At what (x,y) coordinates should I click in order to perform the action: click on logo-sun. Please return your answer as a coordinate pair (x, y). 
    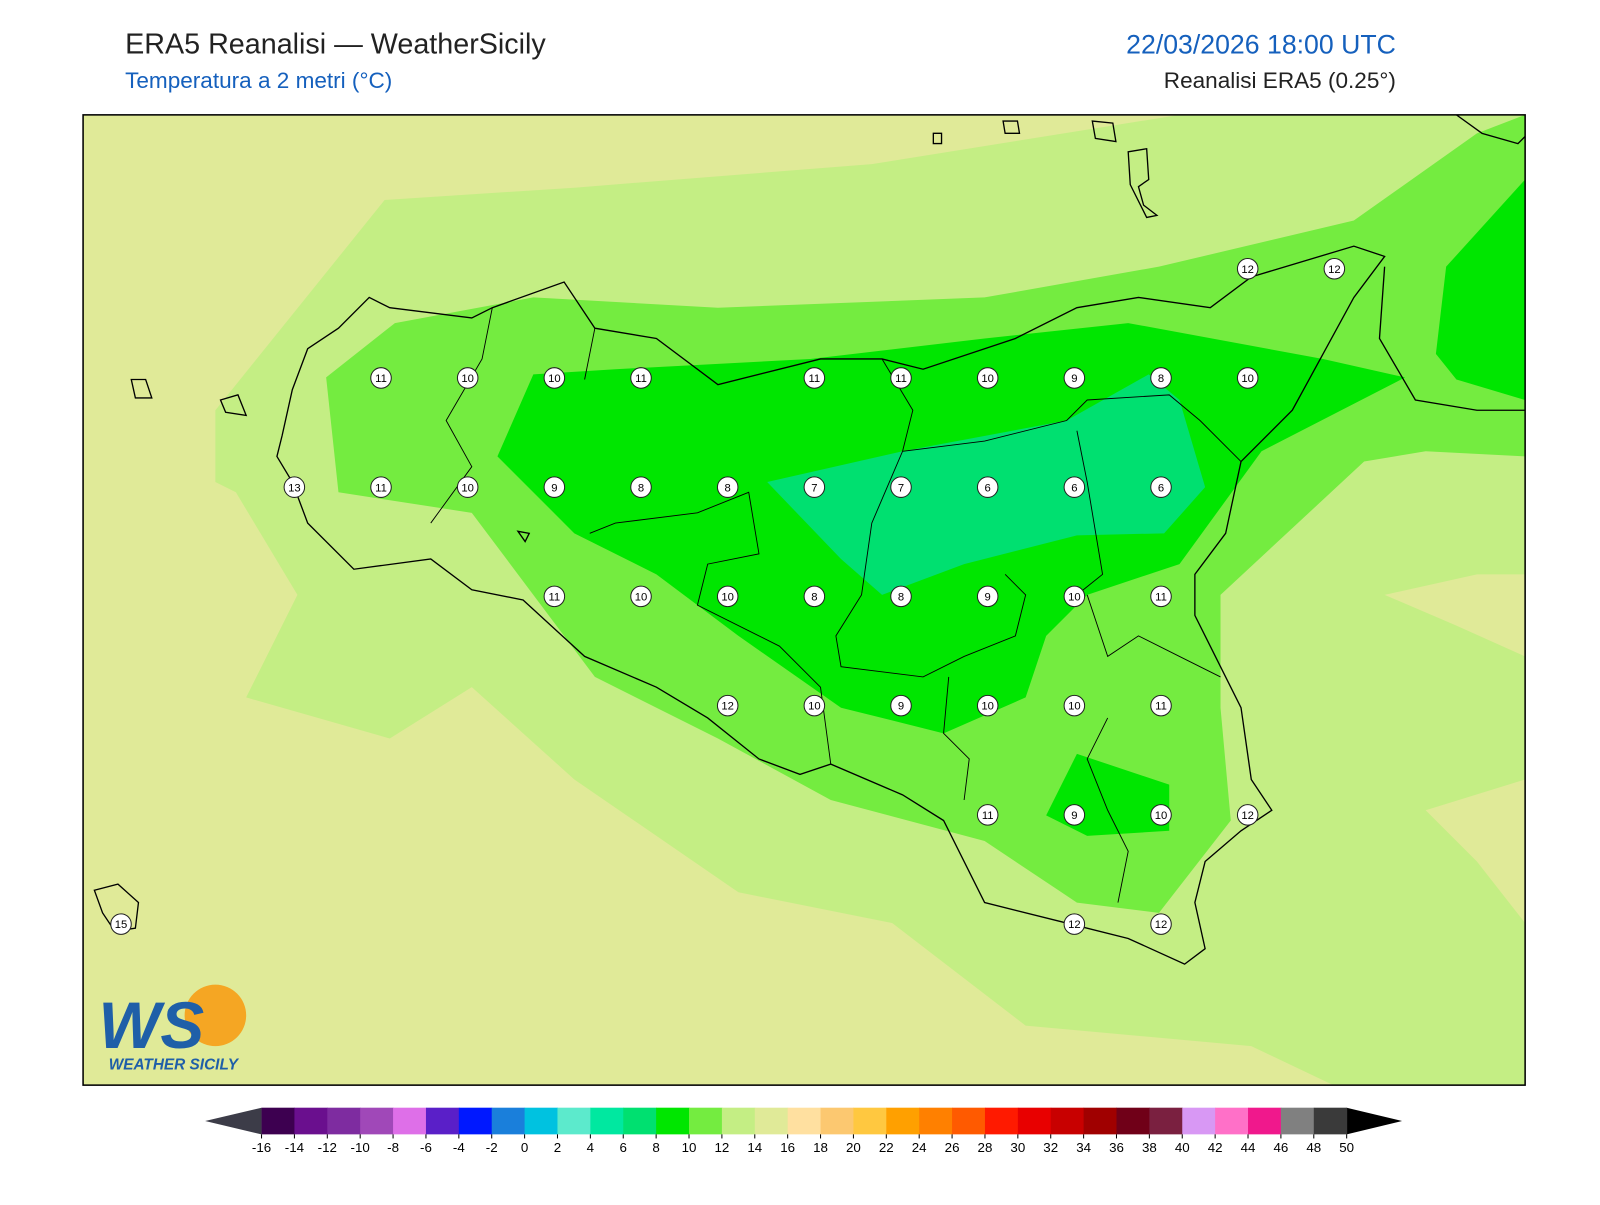
    Looking at the image, I should click on (215, 1015).